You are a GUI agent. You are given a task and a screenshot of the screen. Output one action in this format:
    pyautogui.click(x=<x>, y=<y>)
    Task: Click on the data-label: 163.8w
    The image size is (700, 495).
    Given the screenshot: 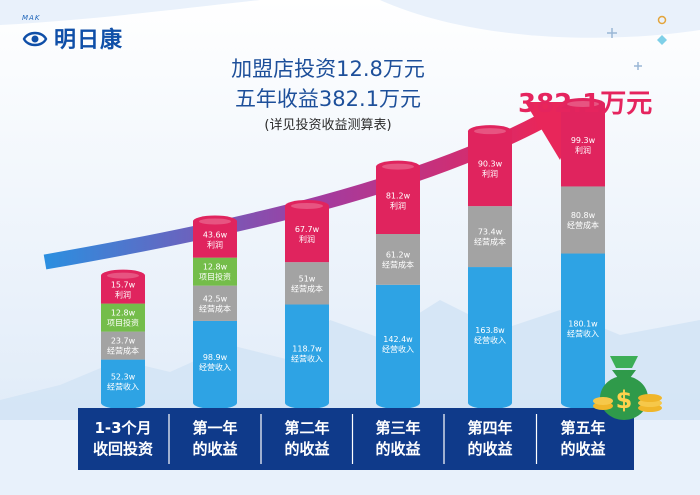 What is the action you would take?
    pyautogui.click(x=490, y=330)
    